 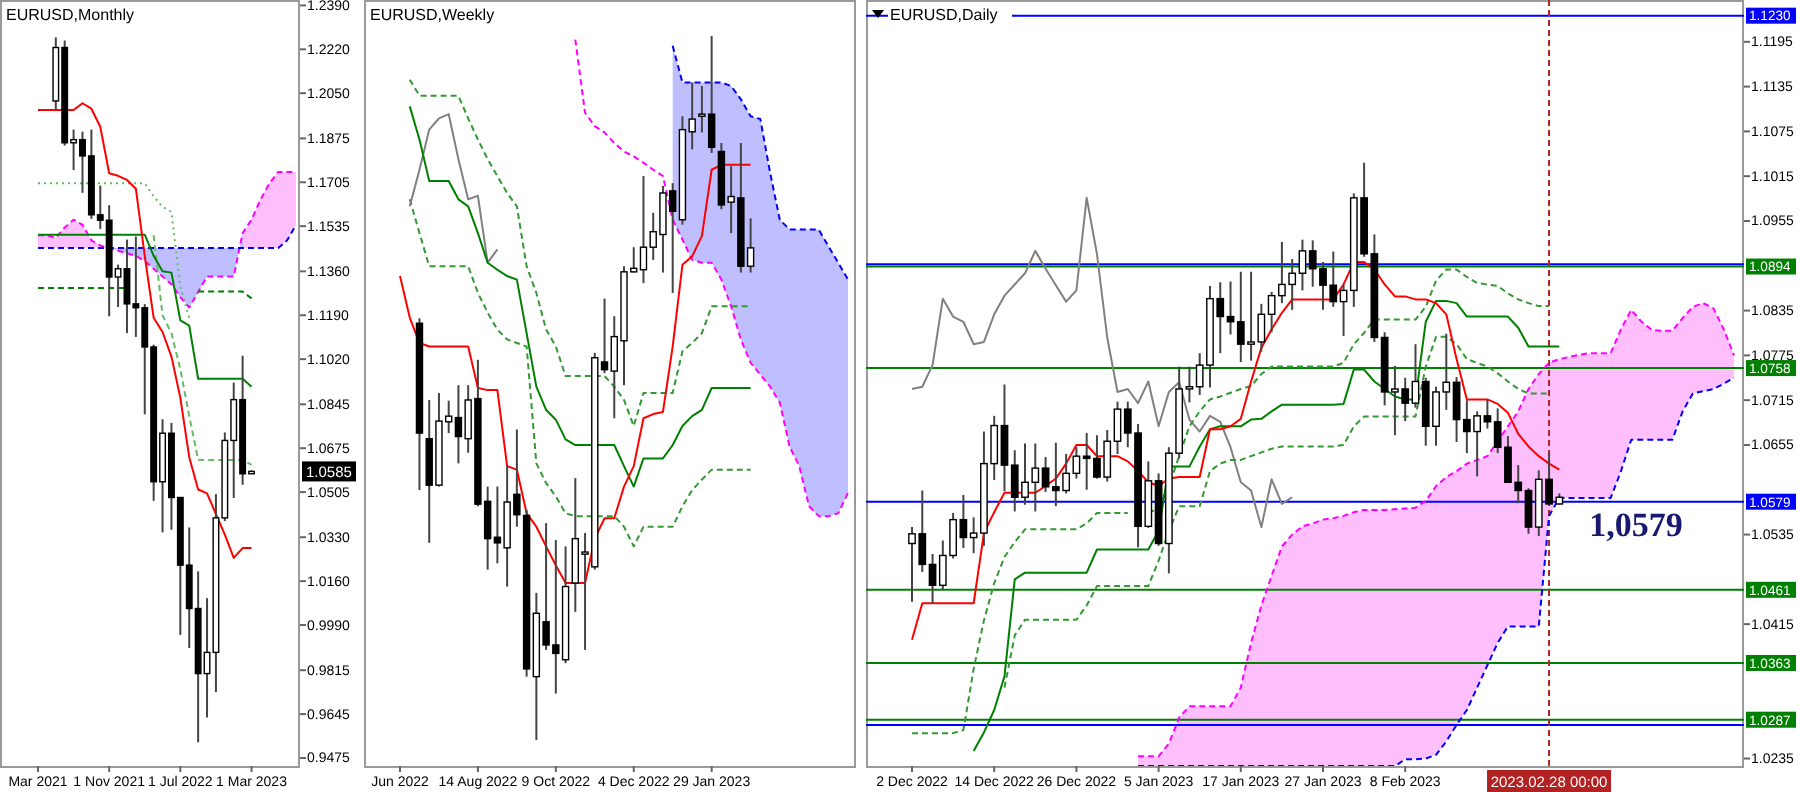 What do you see at coordinates (432, 15) in the screenshot?
I see `chart-title: EURUSD,Weekly` at bounding box center [432, 15].